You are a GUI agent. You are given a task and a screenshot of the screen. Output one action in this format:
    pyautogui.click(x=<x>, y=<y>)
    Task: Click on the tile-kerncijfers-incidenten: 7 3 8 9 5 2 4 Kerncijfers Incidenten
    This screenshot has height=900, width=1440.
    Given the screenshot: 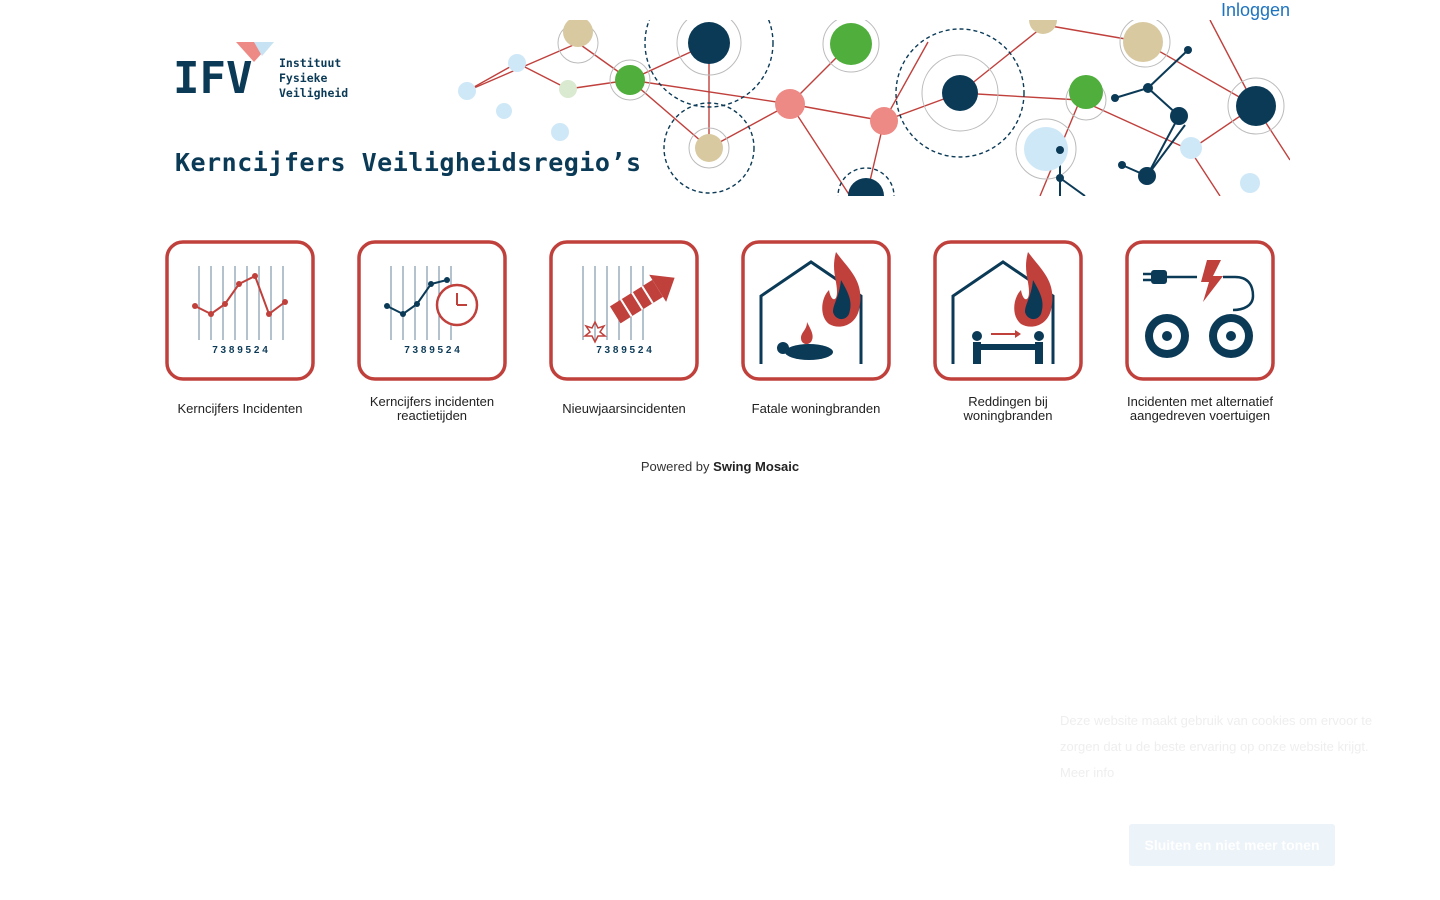 What is the action you would take?
    pyautogui.click(x=240, y=334)
    